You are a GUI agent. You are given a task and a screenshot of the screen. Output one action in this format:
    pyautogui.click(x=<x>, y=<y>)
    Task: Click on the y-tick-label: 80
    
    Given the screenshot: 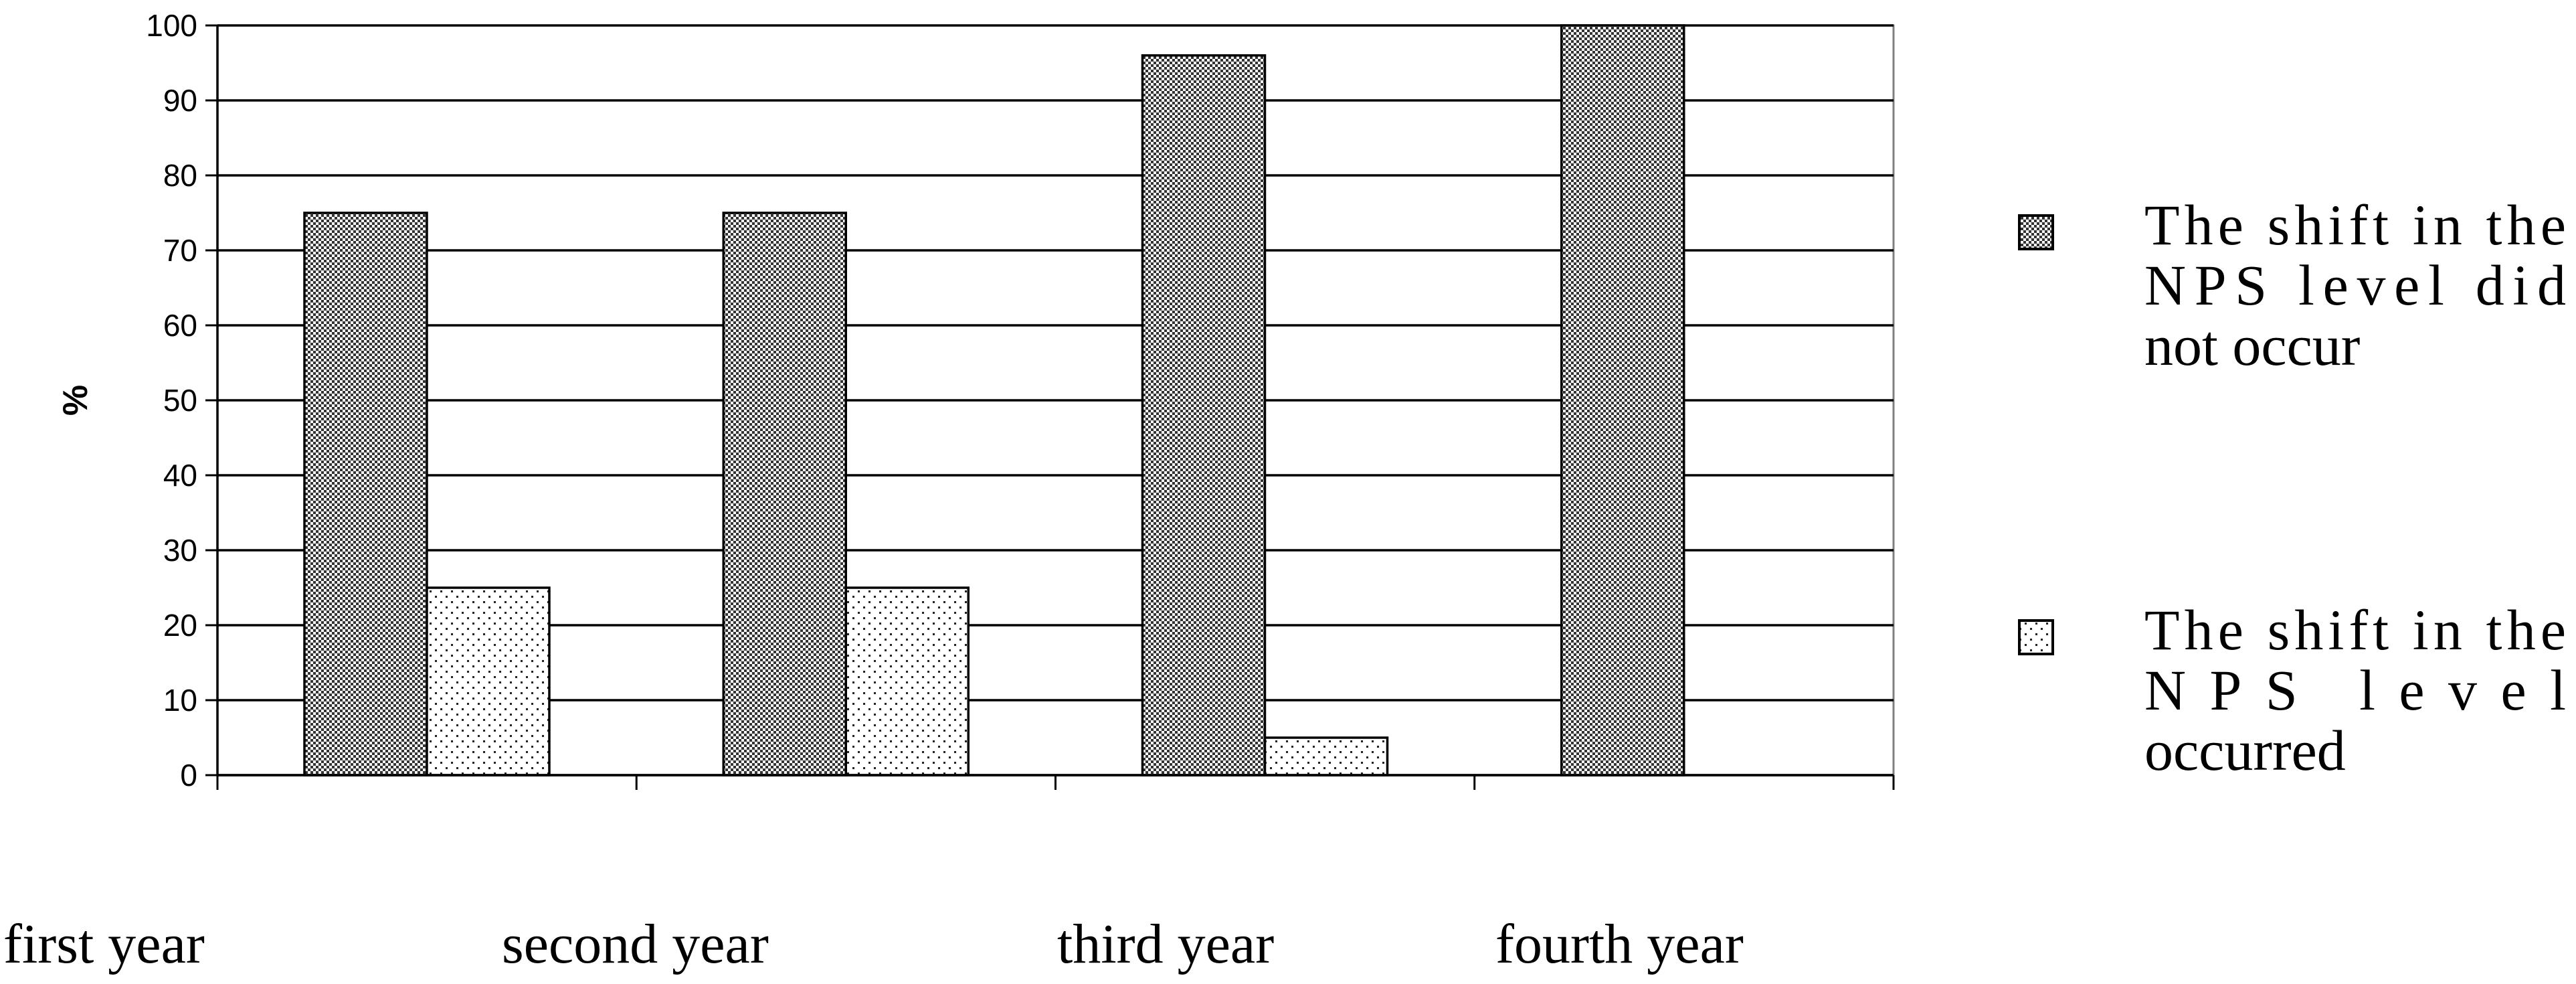 What is the action you would take?
    pyautogui.click(x=180, y=175)
    